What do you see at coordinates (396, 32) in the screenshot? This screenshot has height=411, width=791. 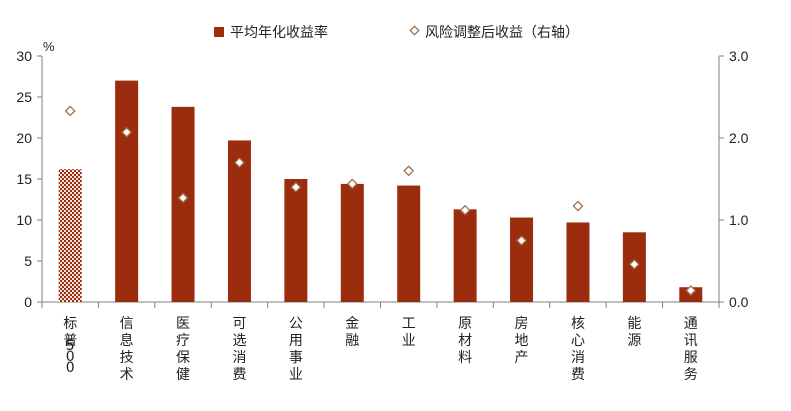 I see `legend: 平均年化收益率 风险调整后收益（右轴）` at bounding box center [396, 32].